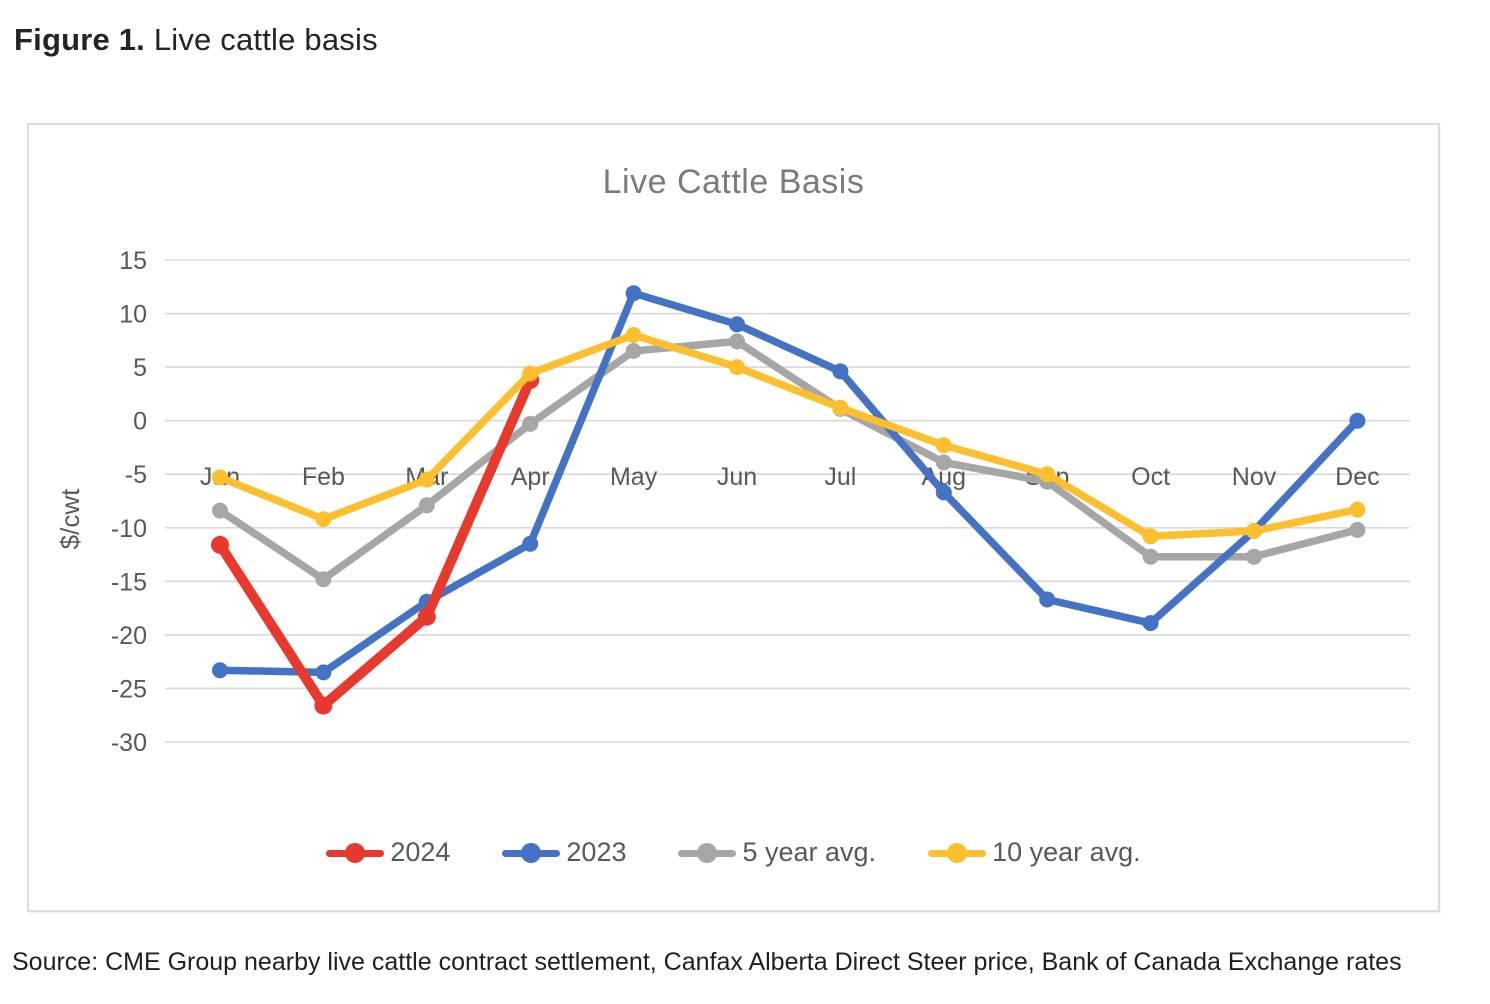 This screenshot has height=1004, width=1490. I want to click on y-tick-label: -20, so click(129, 636).